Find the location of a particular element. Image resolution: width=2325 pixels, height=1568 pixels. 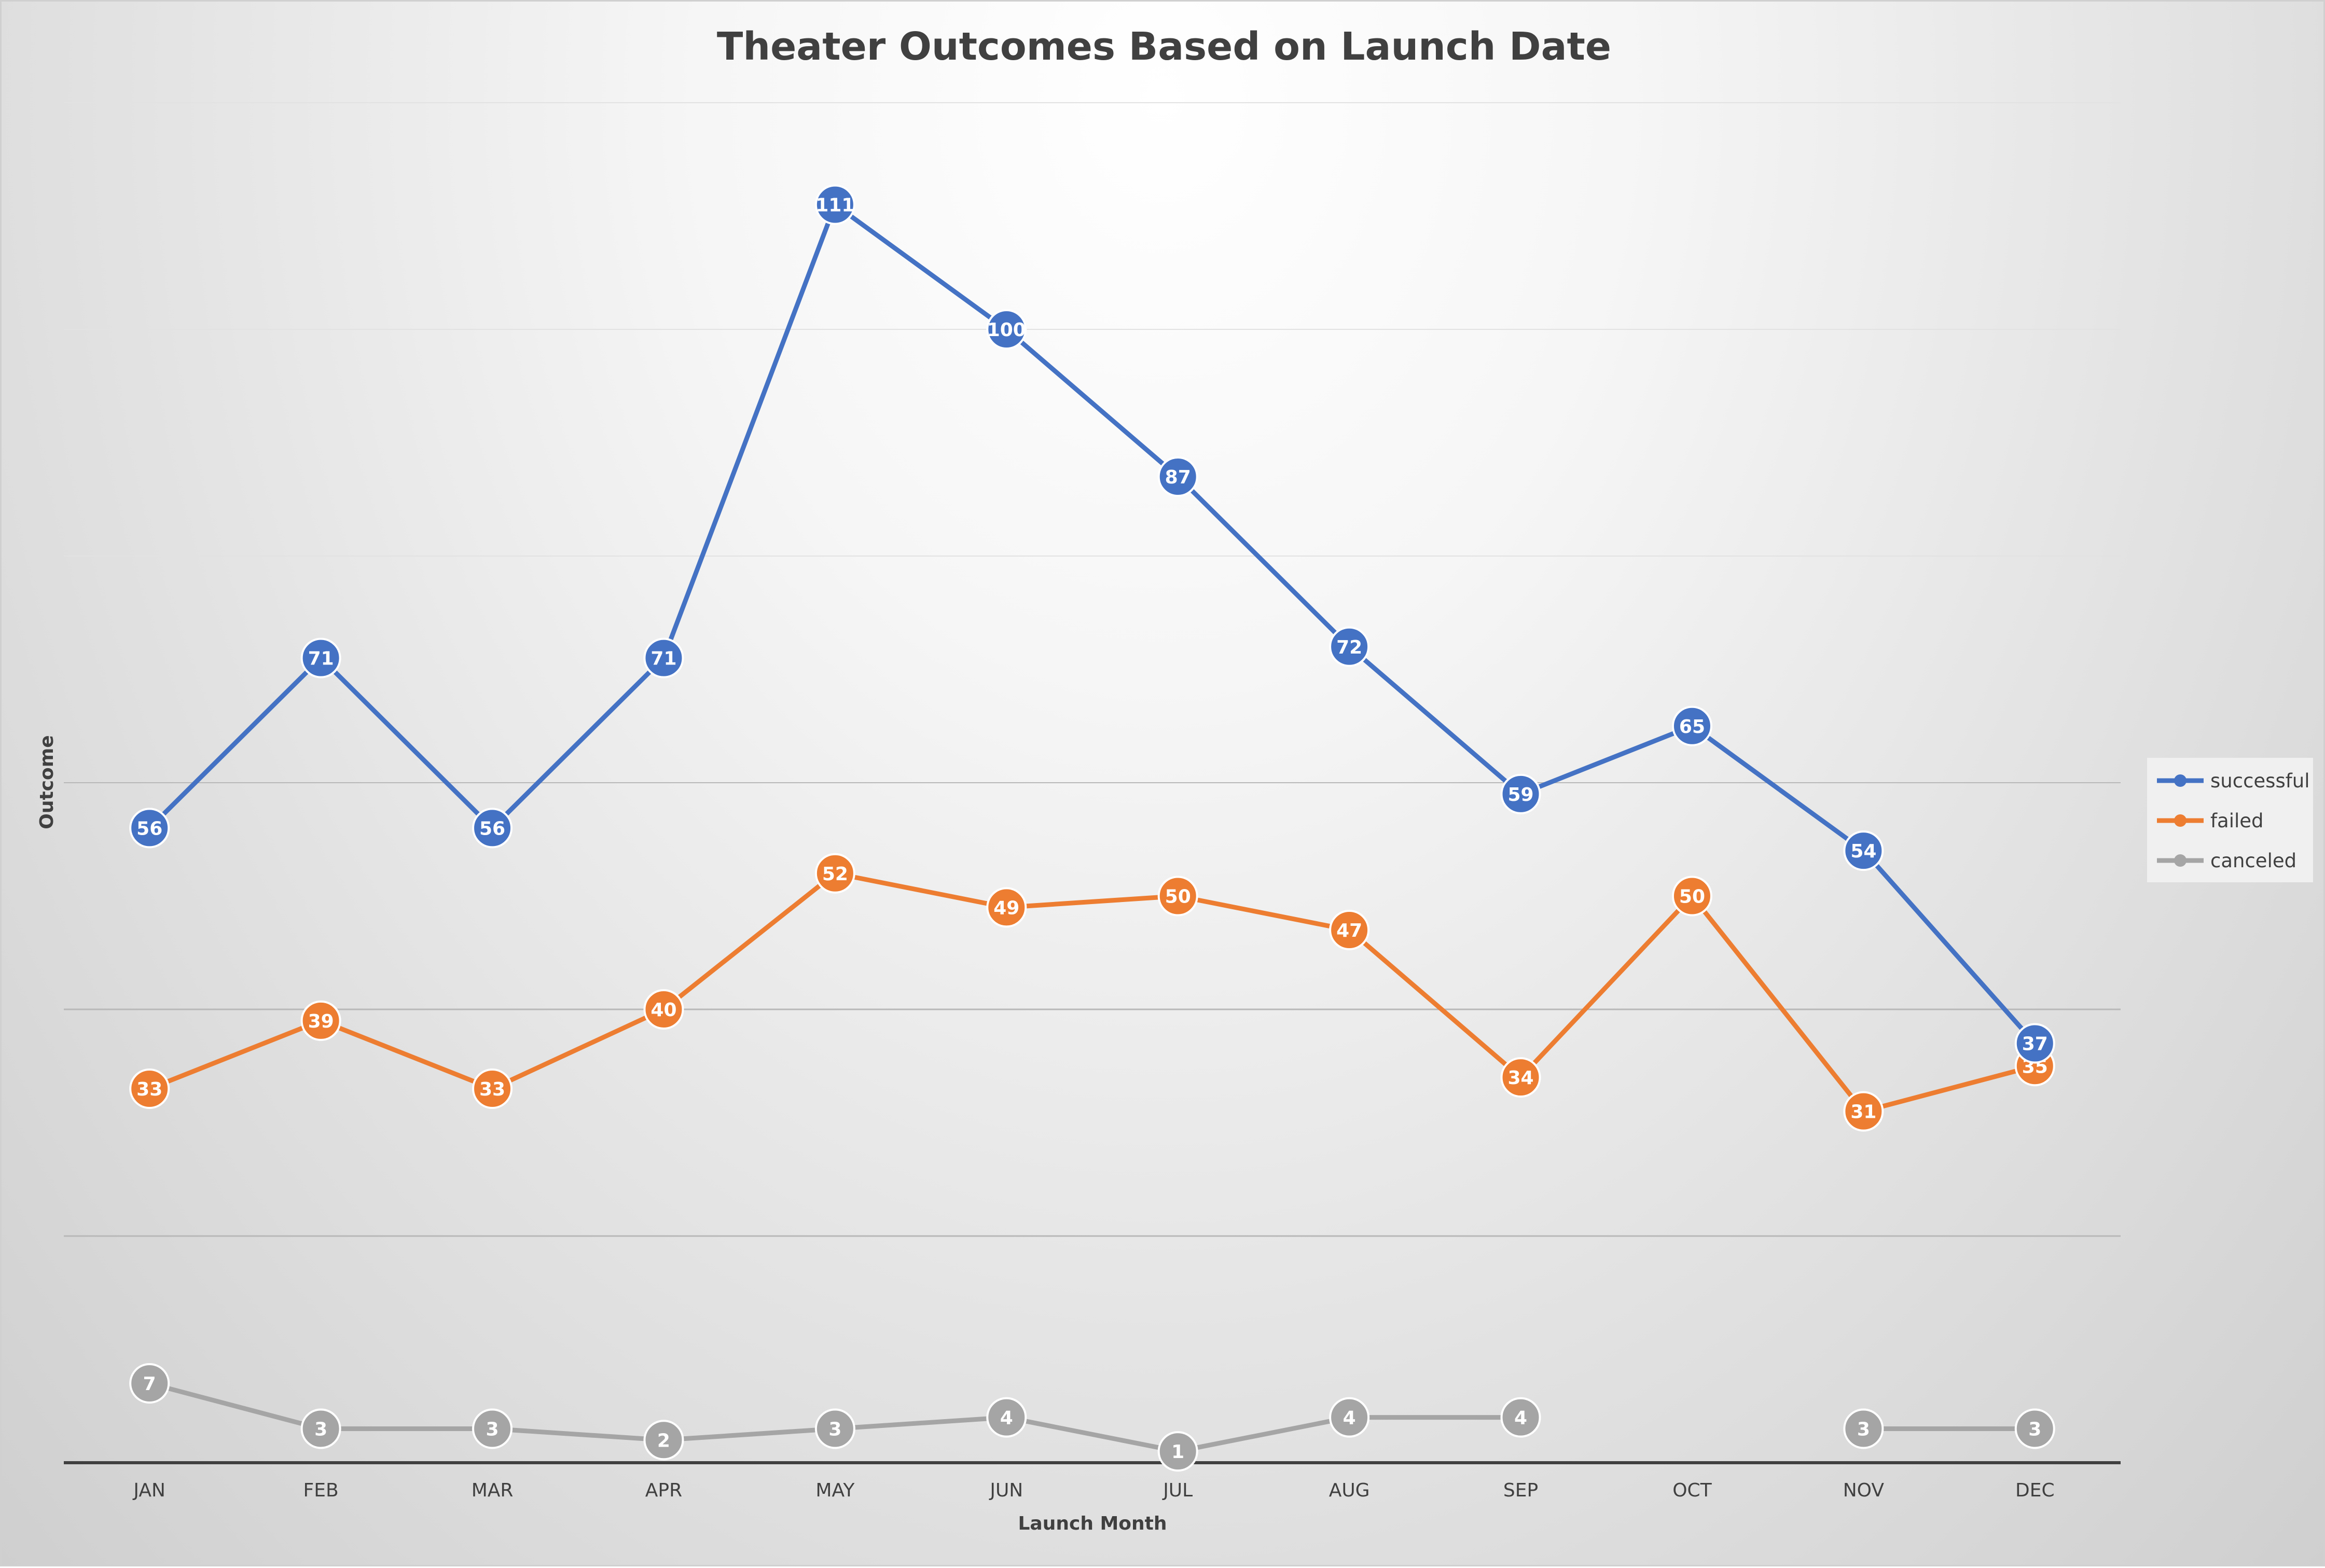

x-tick-label: FEB is located at coordinates (321, 1490).